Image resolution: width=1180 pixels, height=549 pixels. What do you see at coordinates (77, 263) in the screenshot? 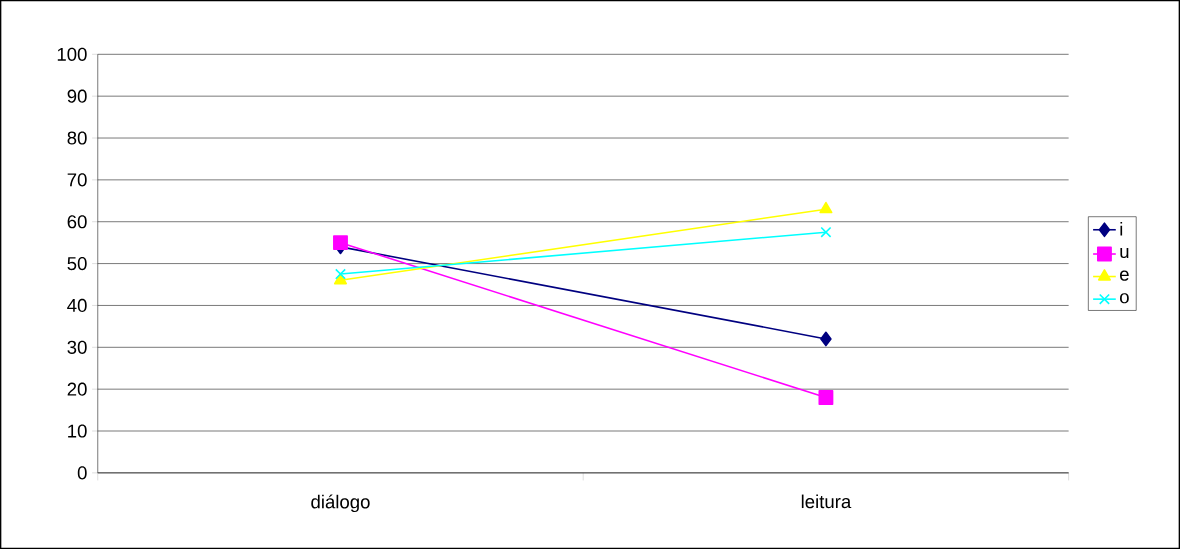
I see `y-tick-label: 50` at bounding box center [77, 263].